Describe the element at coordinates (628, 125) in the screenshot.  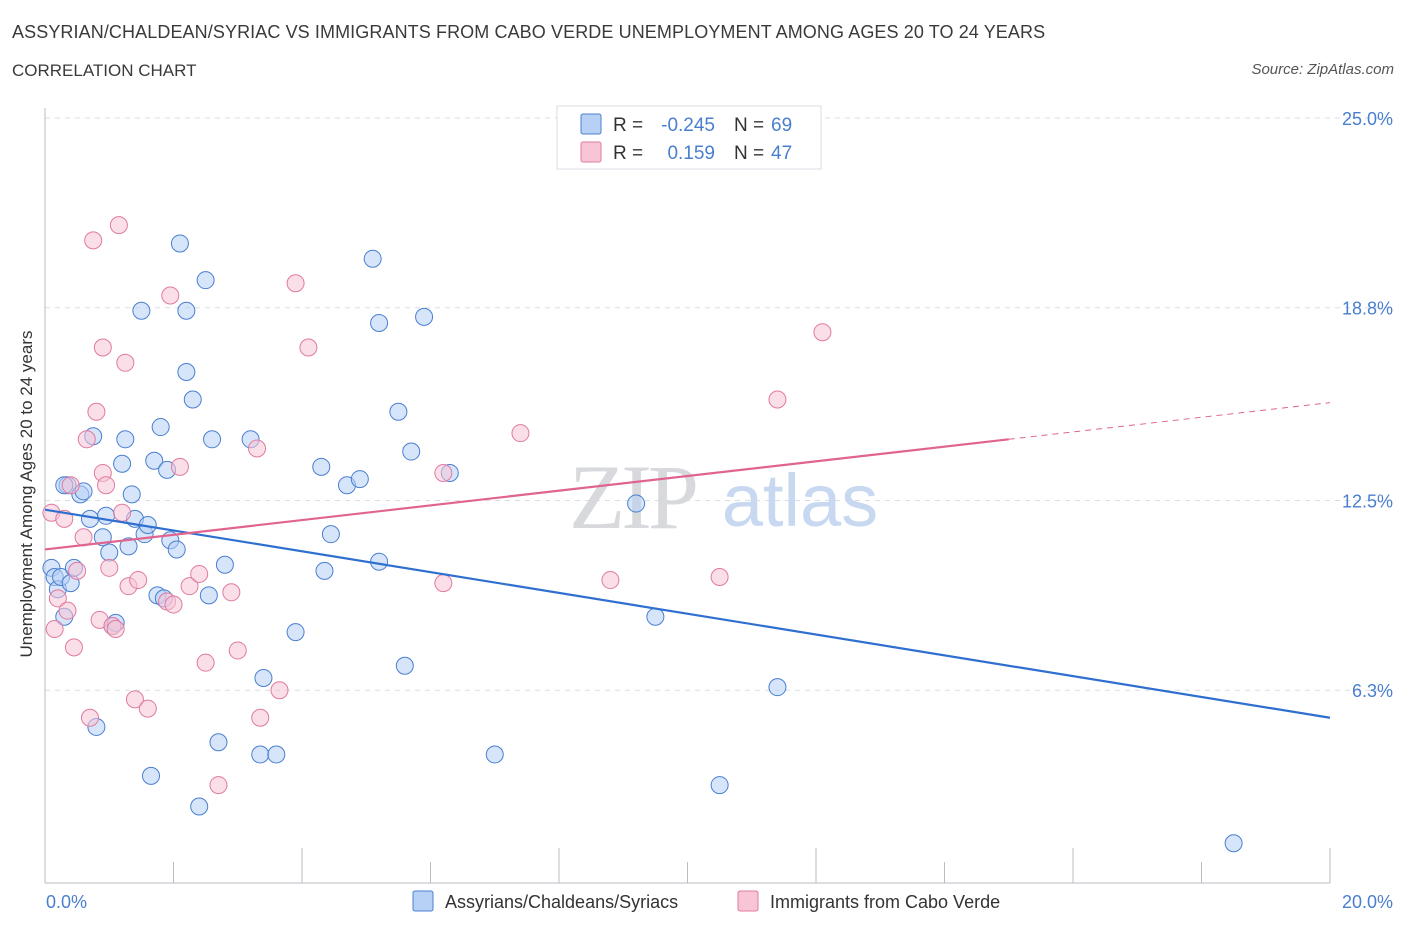
I see `legend-r-label-1: R =` at that location.